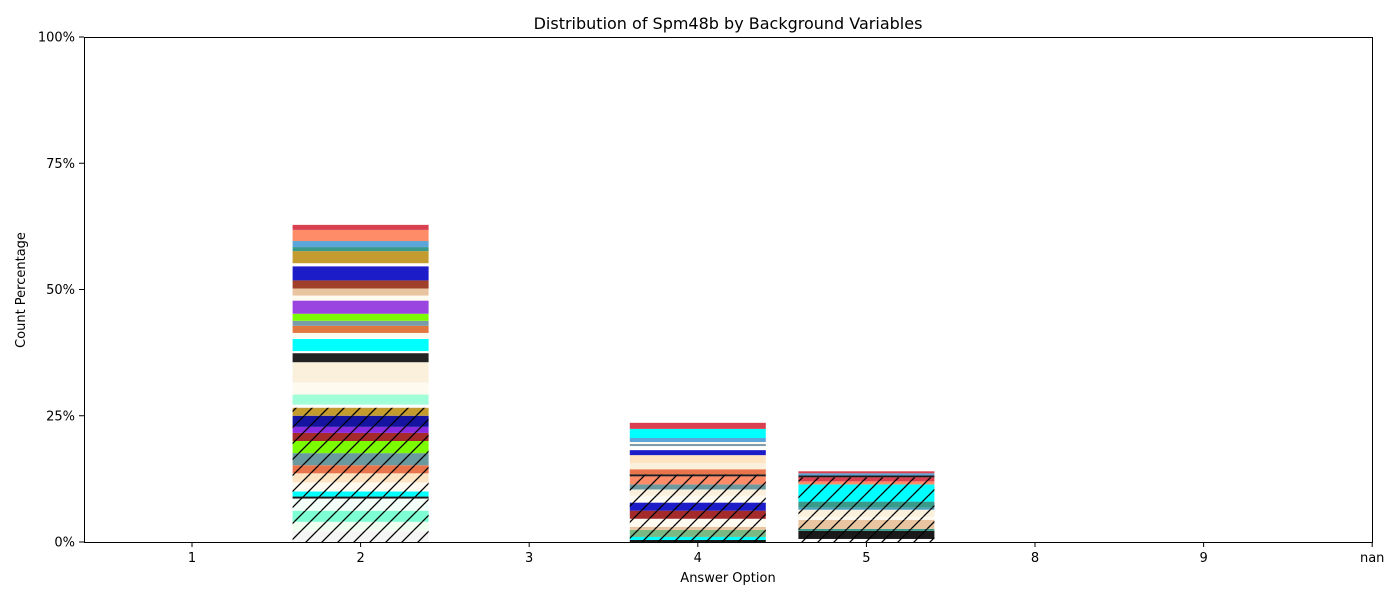 This screenshot has height=604, width=1400. I want to click on y-tick-label: 75%, so click(60, 164).